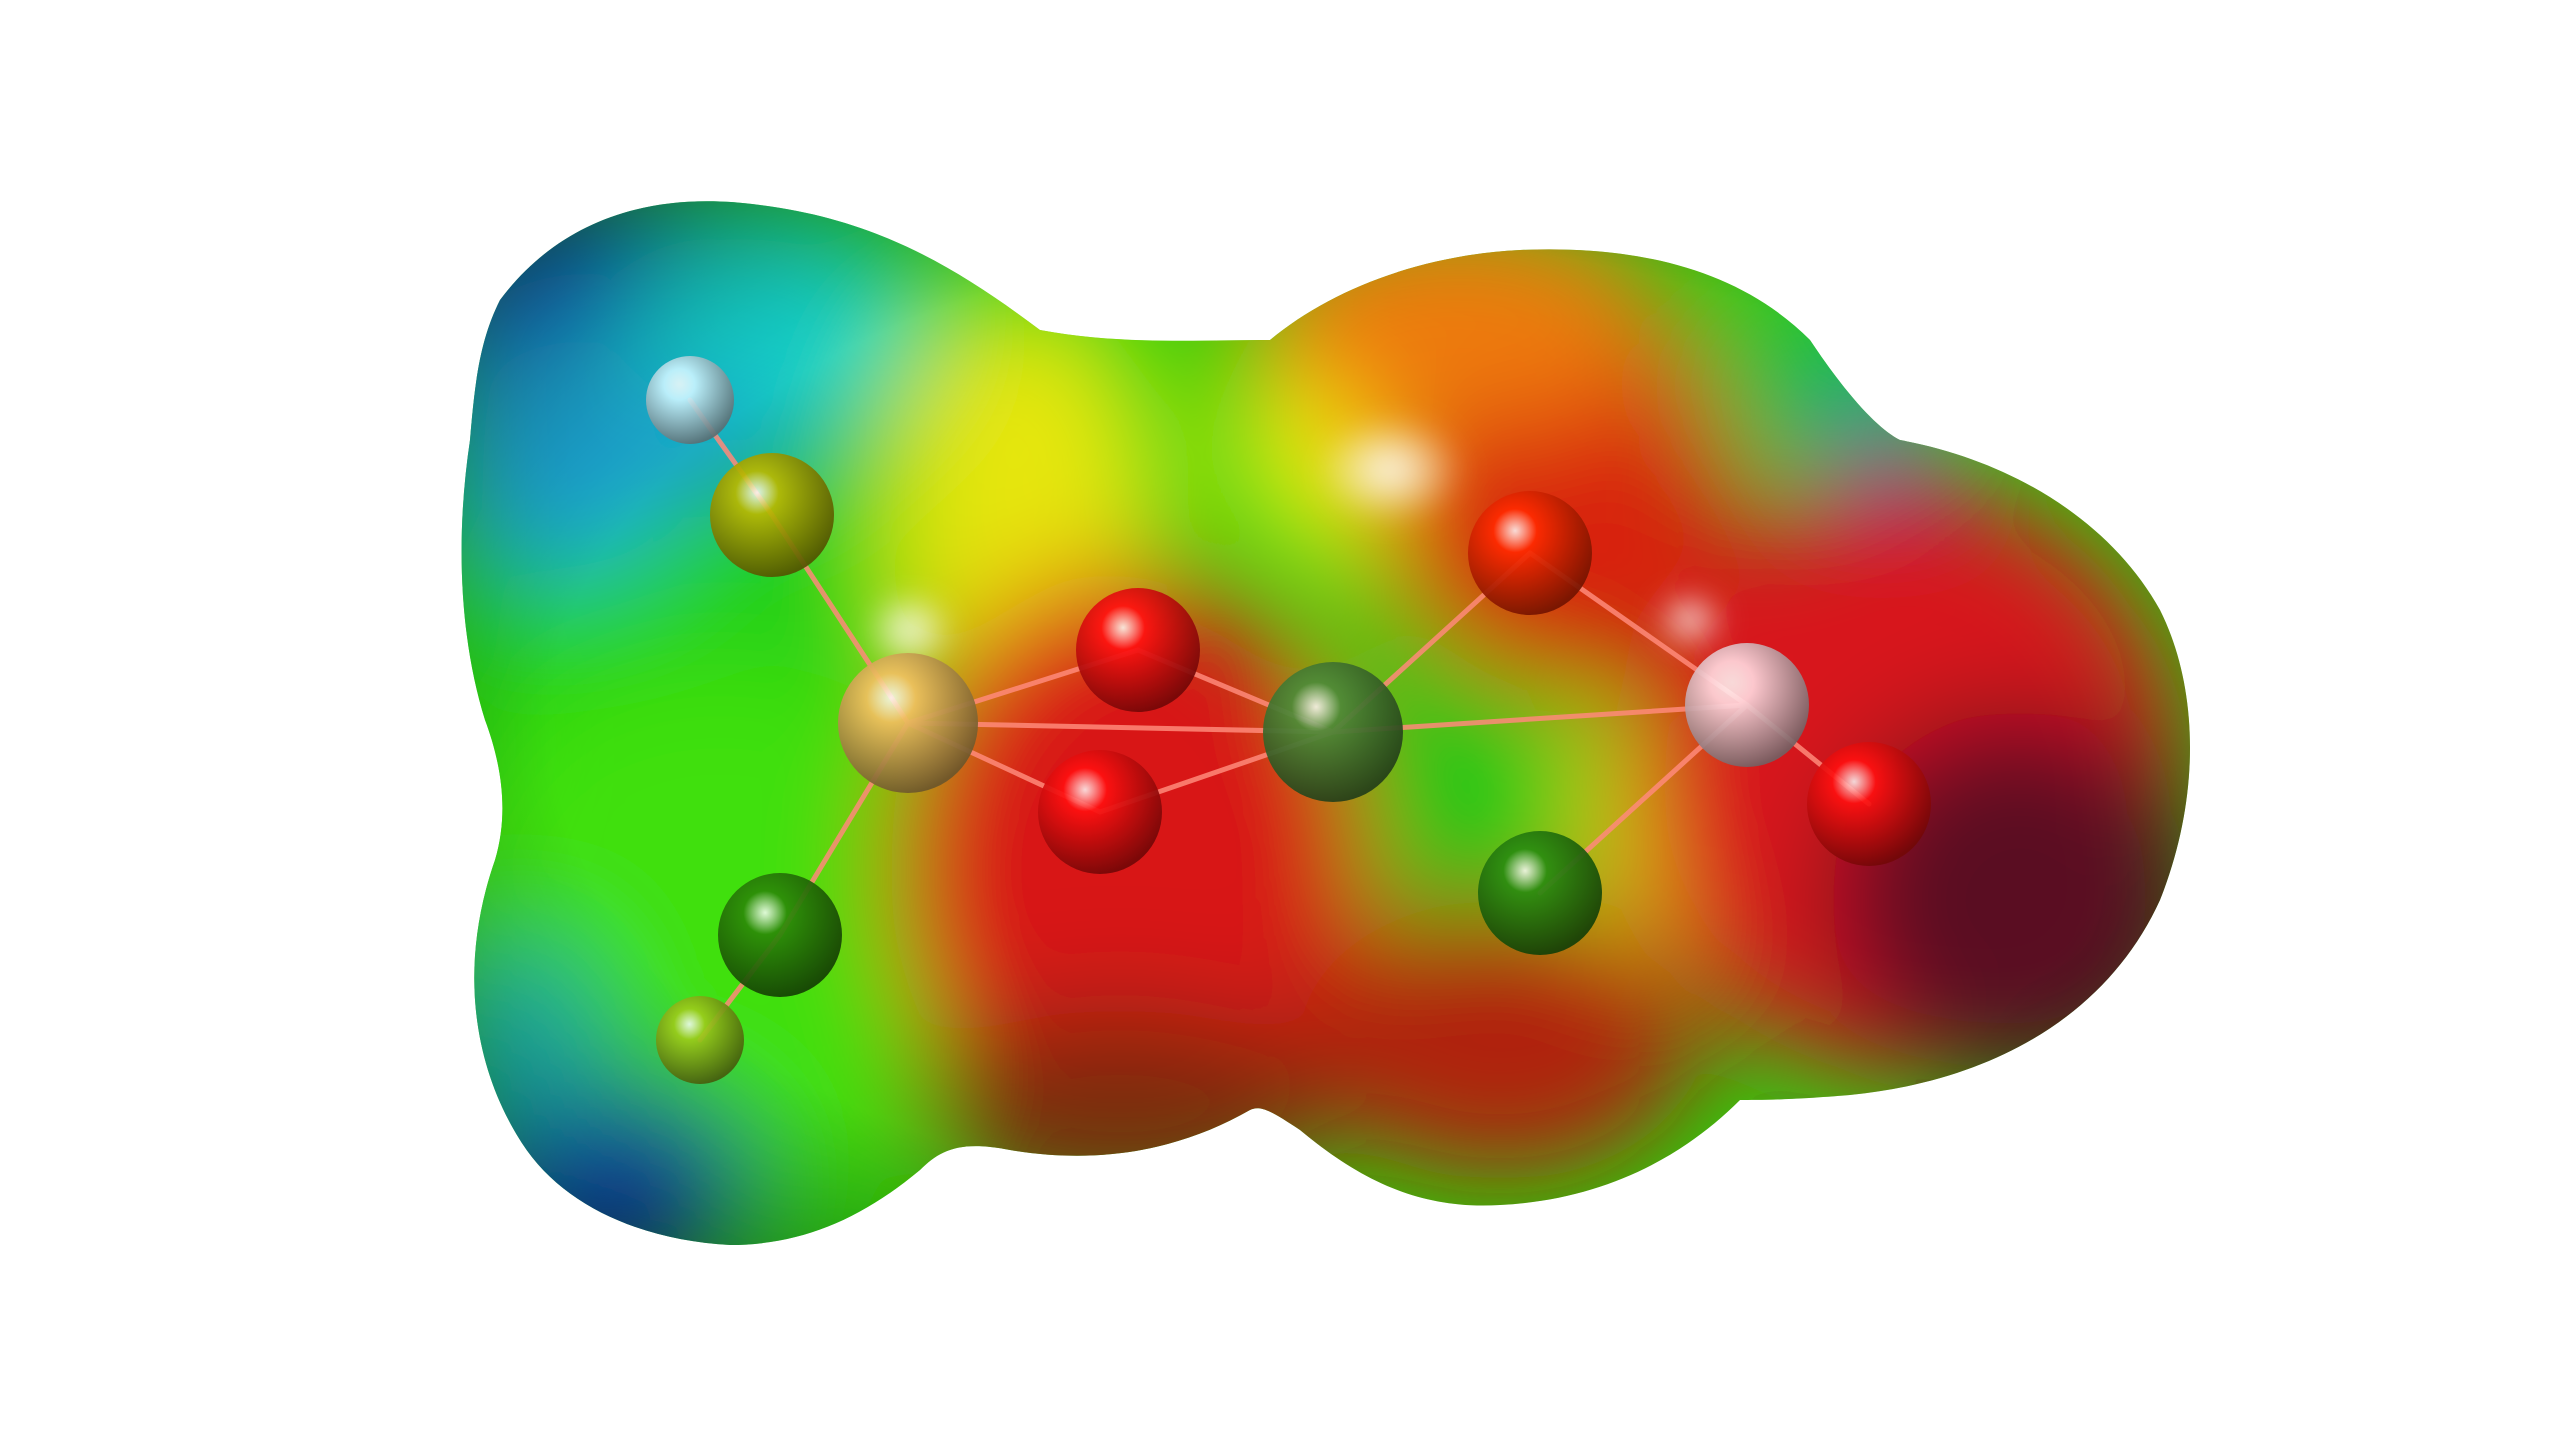  Describe the element at coordinates (690, 400) in the screenshot. I see `hydrogen-atom-top-left` at that location.